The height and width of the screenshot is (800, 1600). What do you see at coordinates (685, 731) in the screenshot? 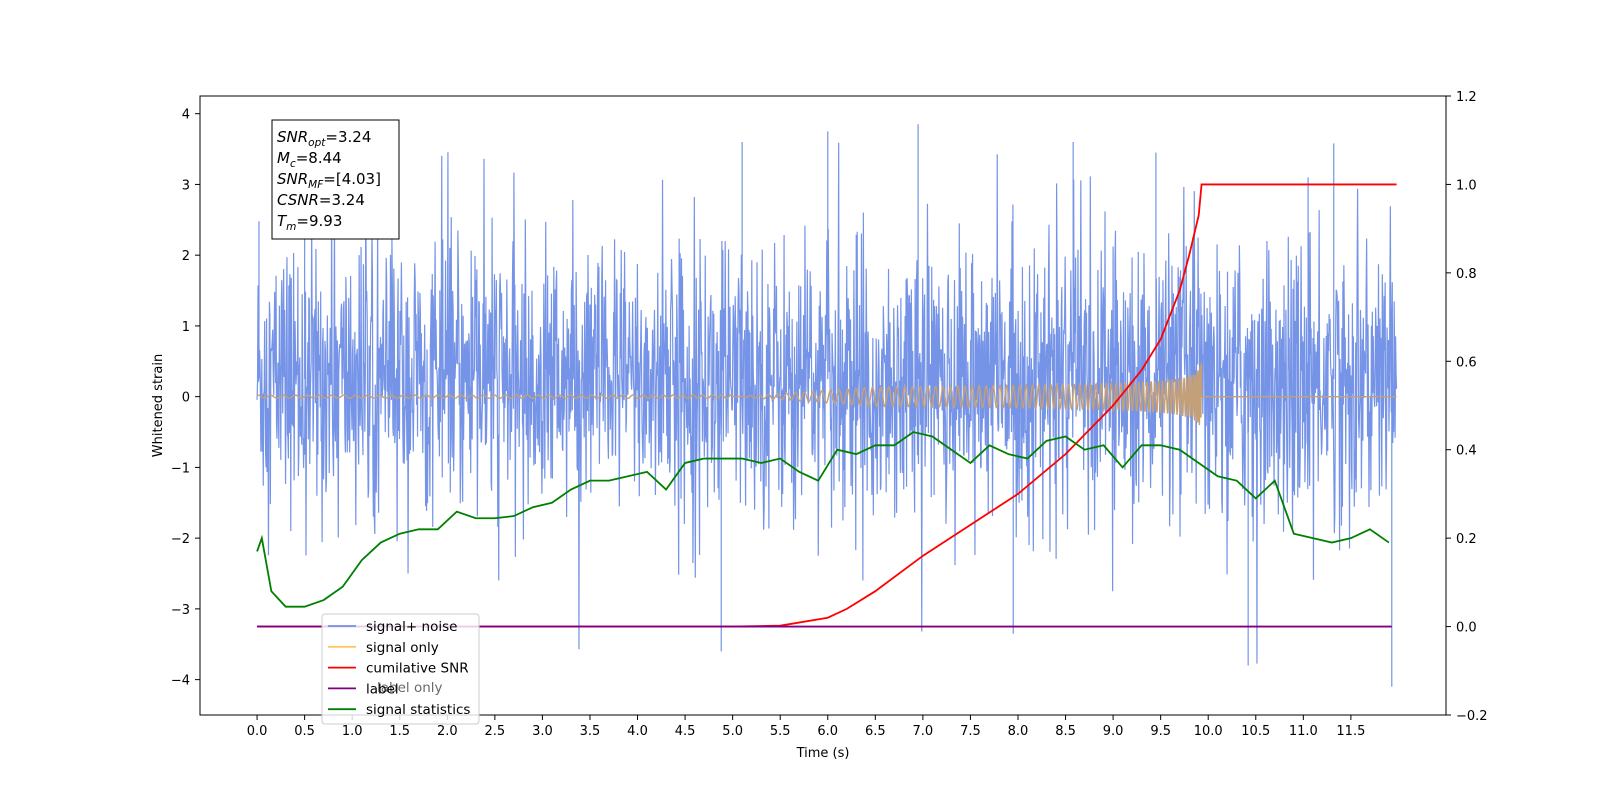
I see `x-tick-label: 4.5` at bounding box center [685, 731].